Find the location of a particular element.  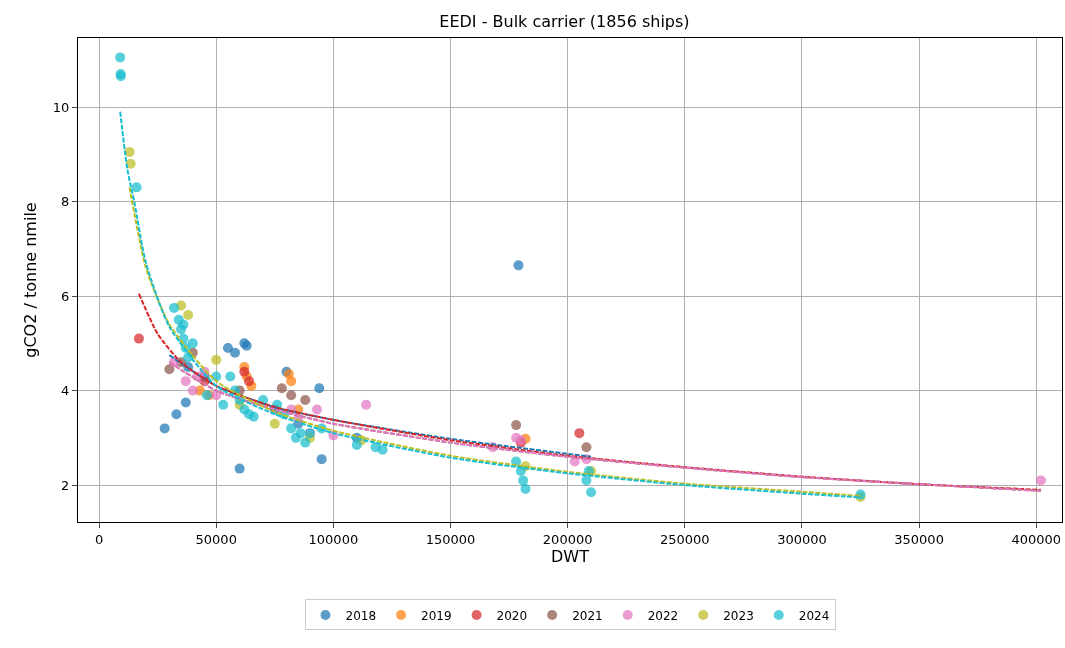

legend-label: 2023 is located at coordinates (738, 615).